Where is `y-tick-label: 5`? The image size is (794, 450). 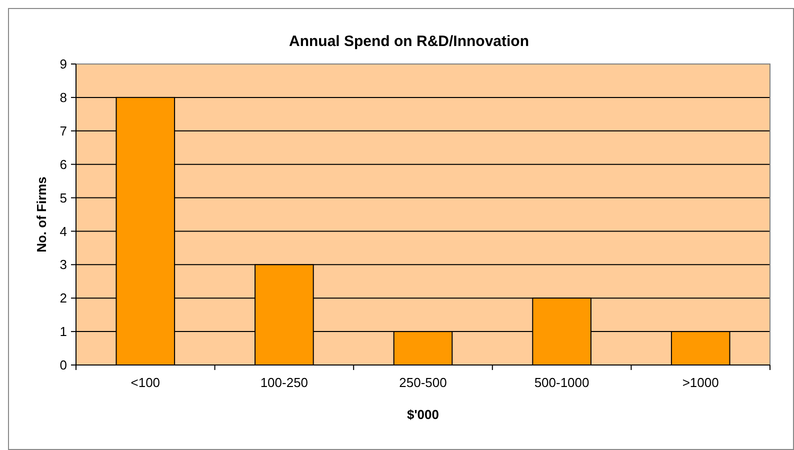
y-tick-label: 5 is located at coordinates (63, 198).